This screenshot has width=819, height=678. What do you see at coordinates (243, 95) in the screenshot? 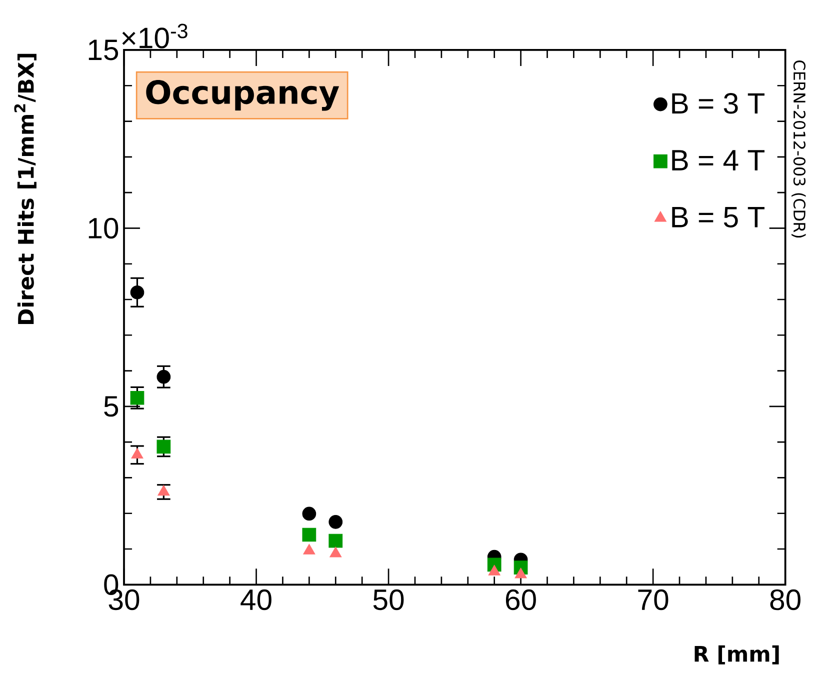
I see `annotation: Occupancy` at bounding box center [243, 95].